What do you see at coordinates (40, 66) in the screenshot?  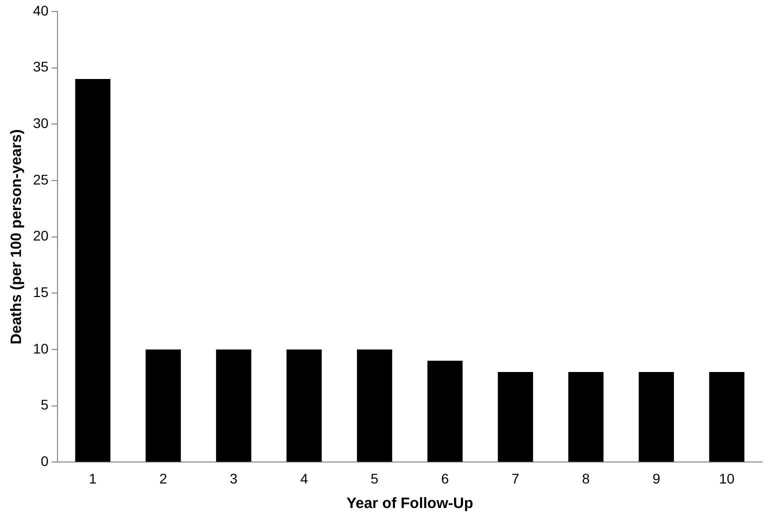 I see `y-tick-label: 35` at bounding box center [40, 66].